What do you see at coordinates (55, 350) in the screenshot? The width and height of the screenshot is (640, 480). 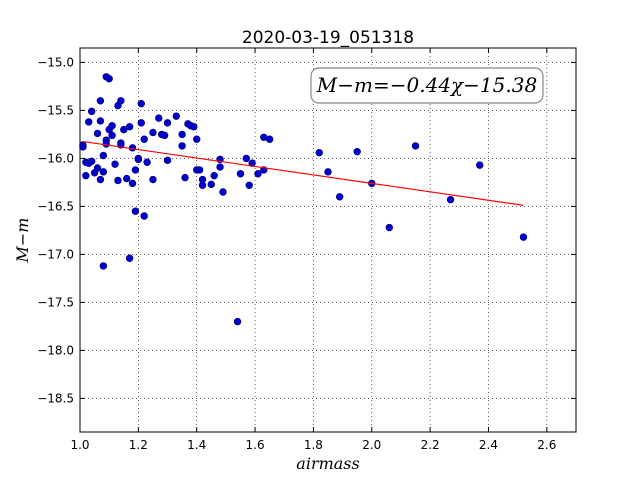 I see `y-tick-label: −18.0` at bounding box center [55, 350].